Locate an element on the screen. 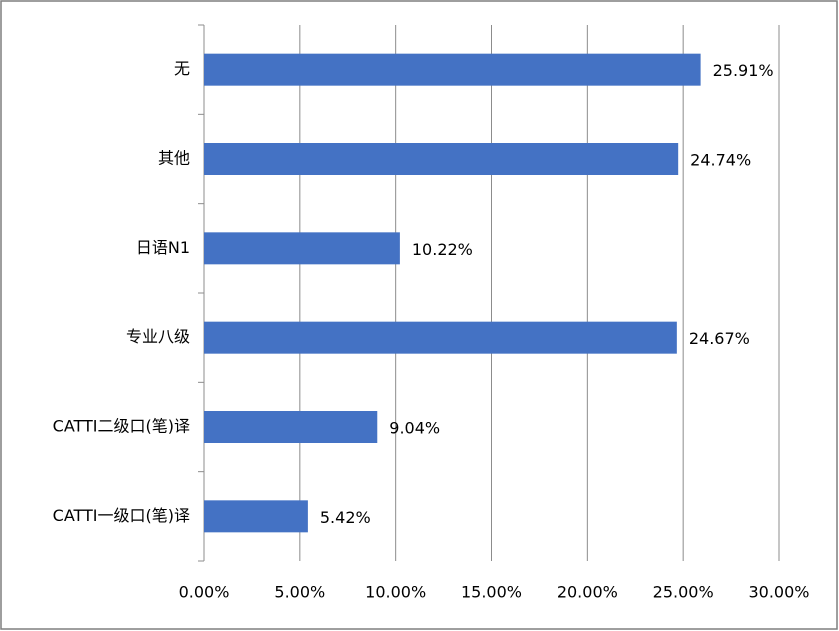 This screenshot has height=631, width=839. value-label: 25.91% is located at coordinates (743, 70).